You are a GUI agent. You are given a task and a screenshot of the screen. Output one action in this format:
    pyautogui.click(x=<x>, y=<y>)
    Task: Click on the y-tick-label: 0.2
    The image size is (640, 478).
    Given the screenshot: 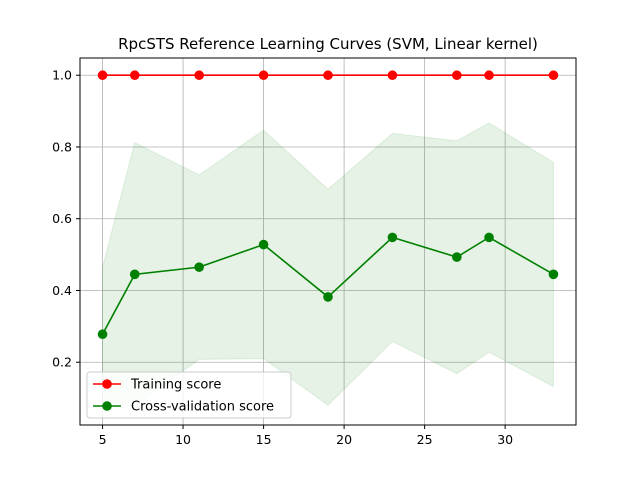 What is the action you would take?
    pyautogui.click(x=62, y=362)
    